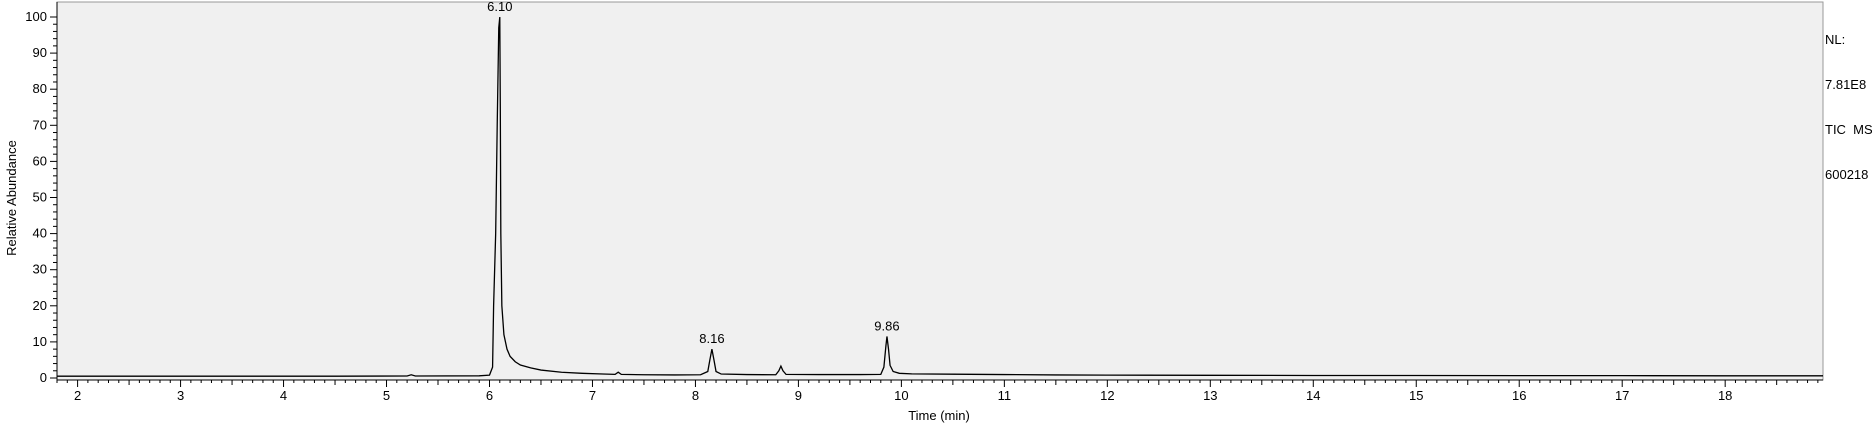 The image size is (1872, 429). Describe the element at coordinates (36, 16) in the screenshot. I see `y-tick-label: 100` at that location.